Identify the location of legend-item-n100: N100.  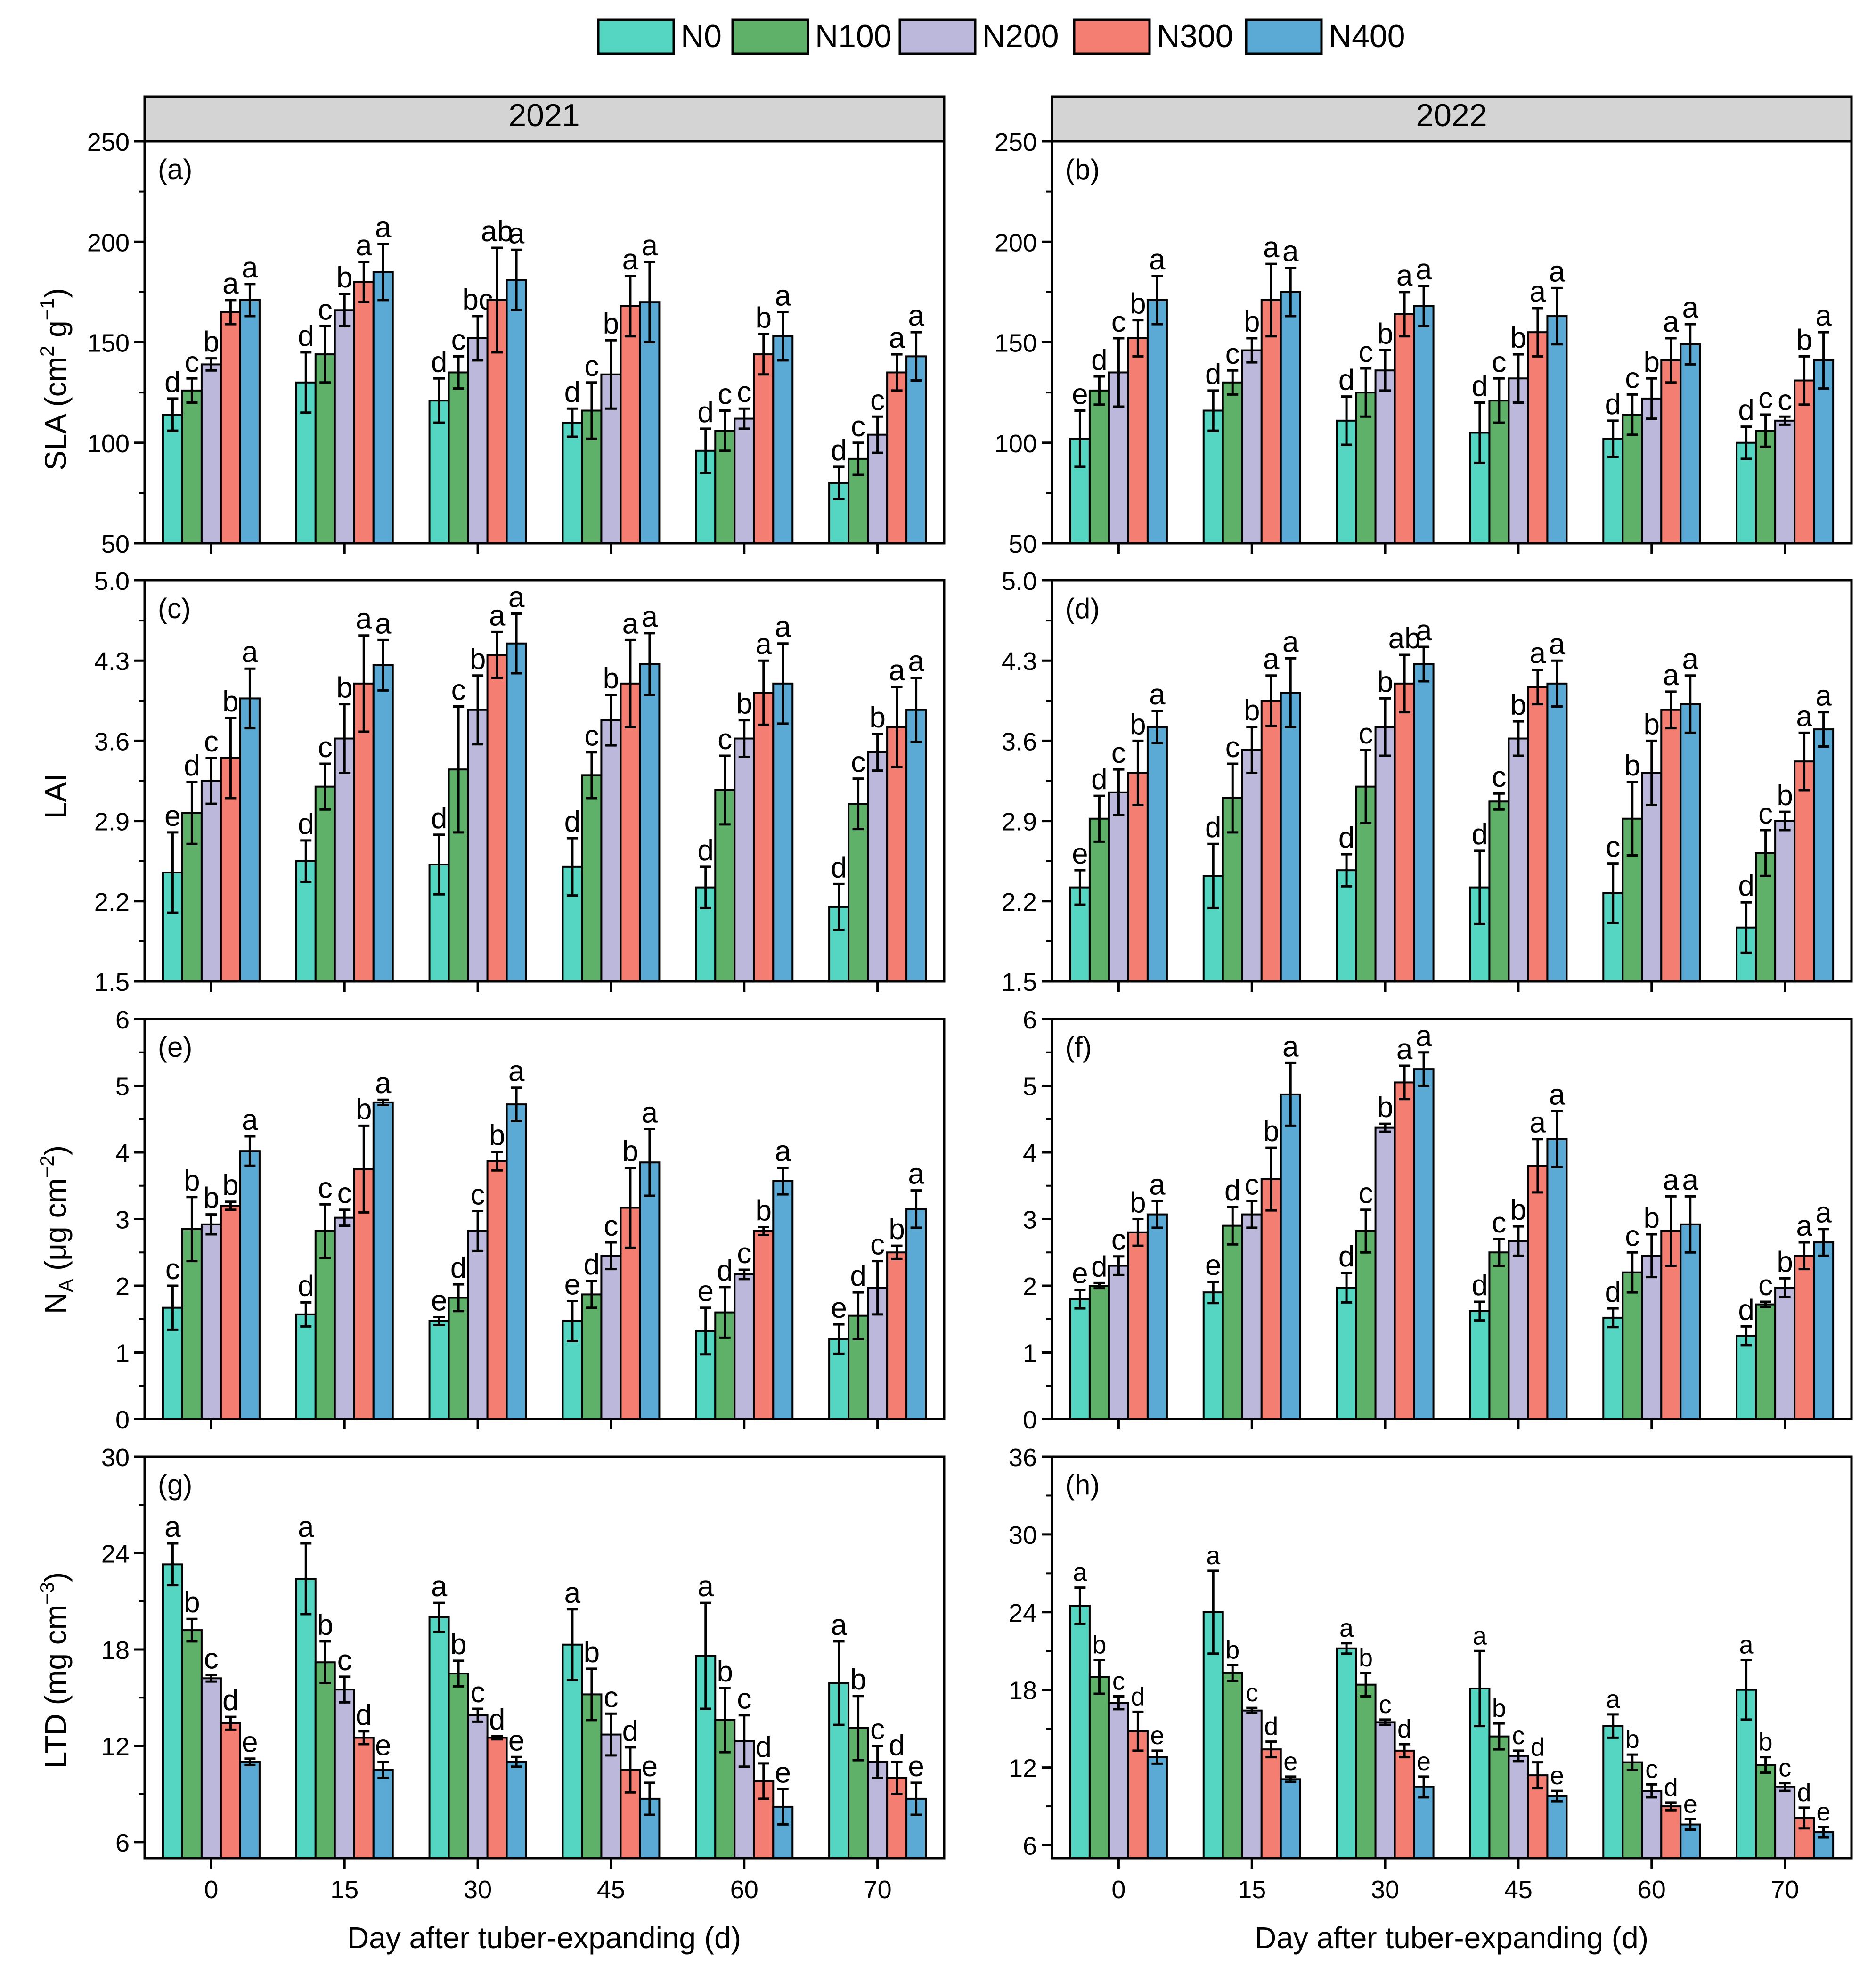
(812, 37).